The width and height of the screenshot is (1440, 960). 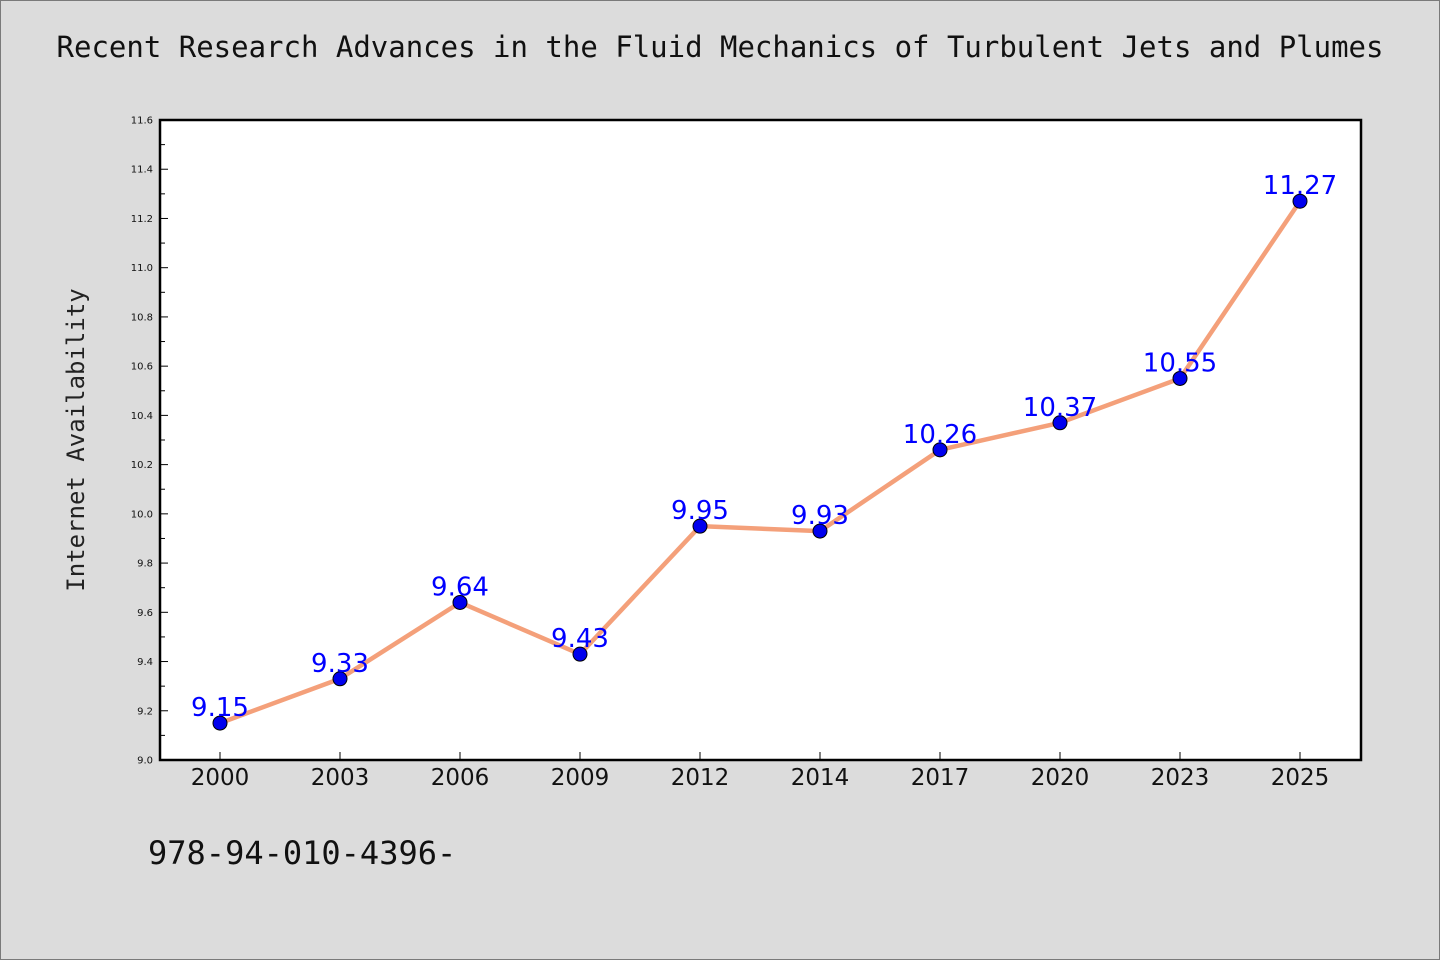 I want to click on y-tick-label: 9.2, so click(x=145, y=711).